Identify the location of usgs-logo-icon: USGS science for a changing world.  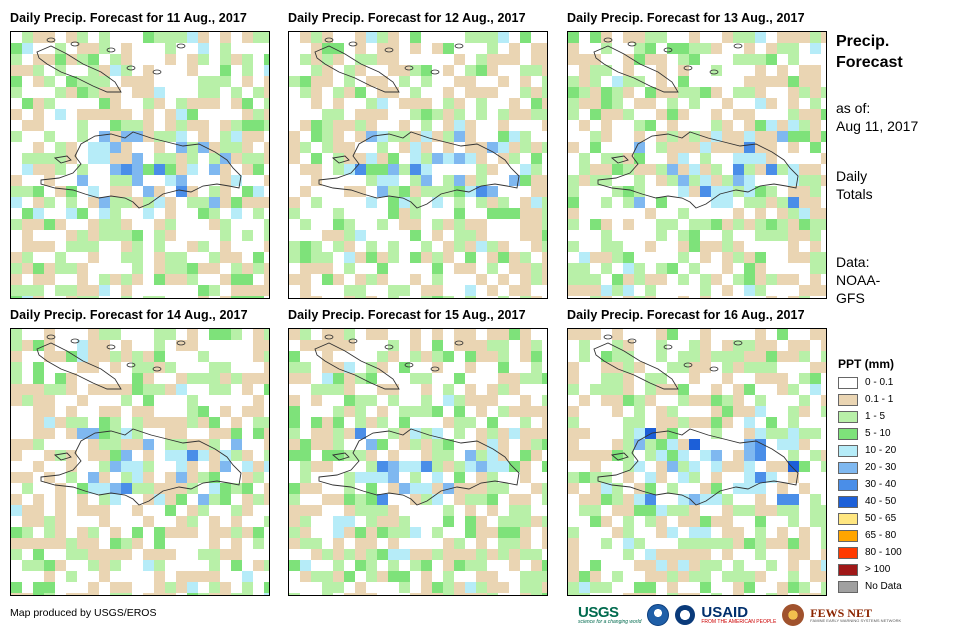
(609, 615).